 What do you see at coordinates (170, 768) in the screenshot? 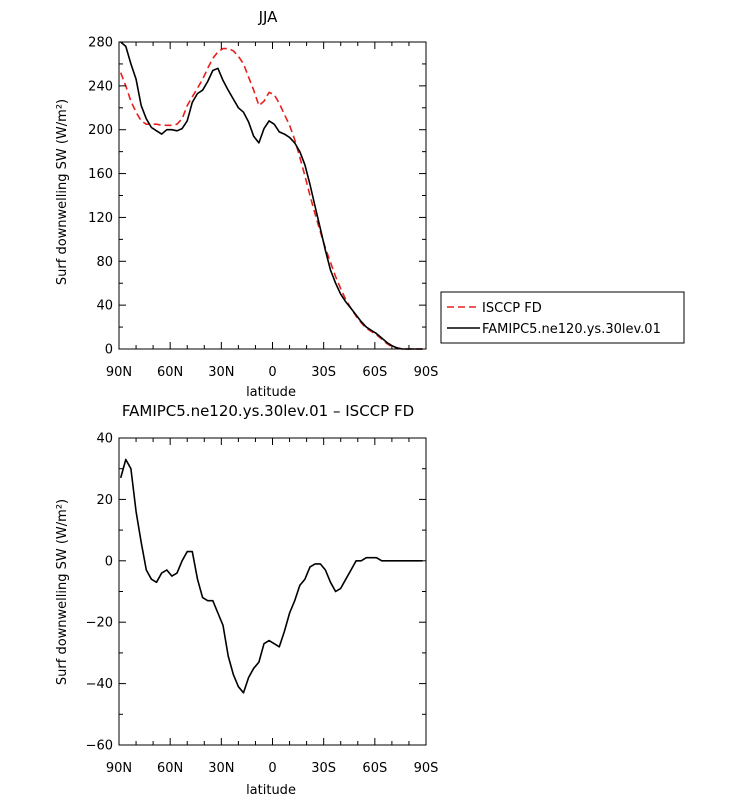
I see `bottom-x-tick-label: 60N` at bounding box center [170, 768].